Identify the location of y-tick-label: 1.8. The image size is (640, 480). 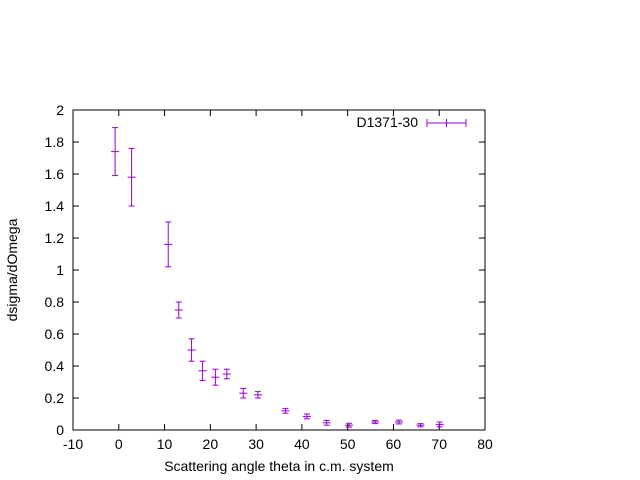
(55, 142).